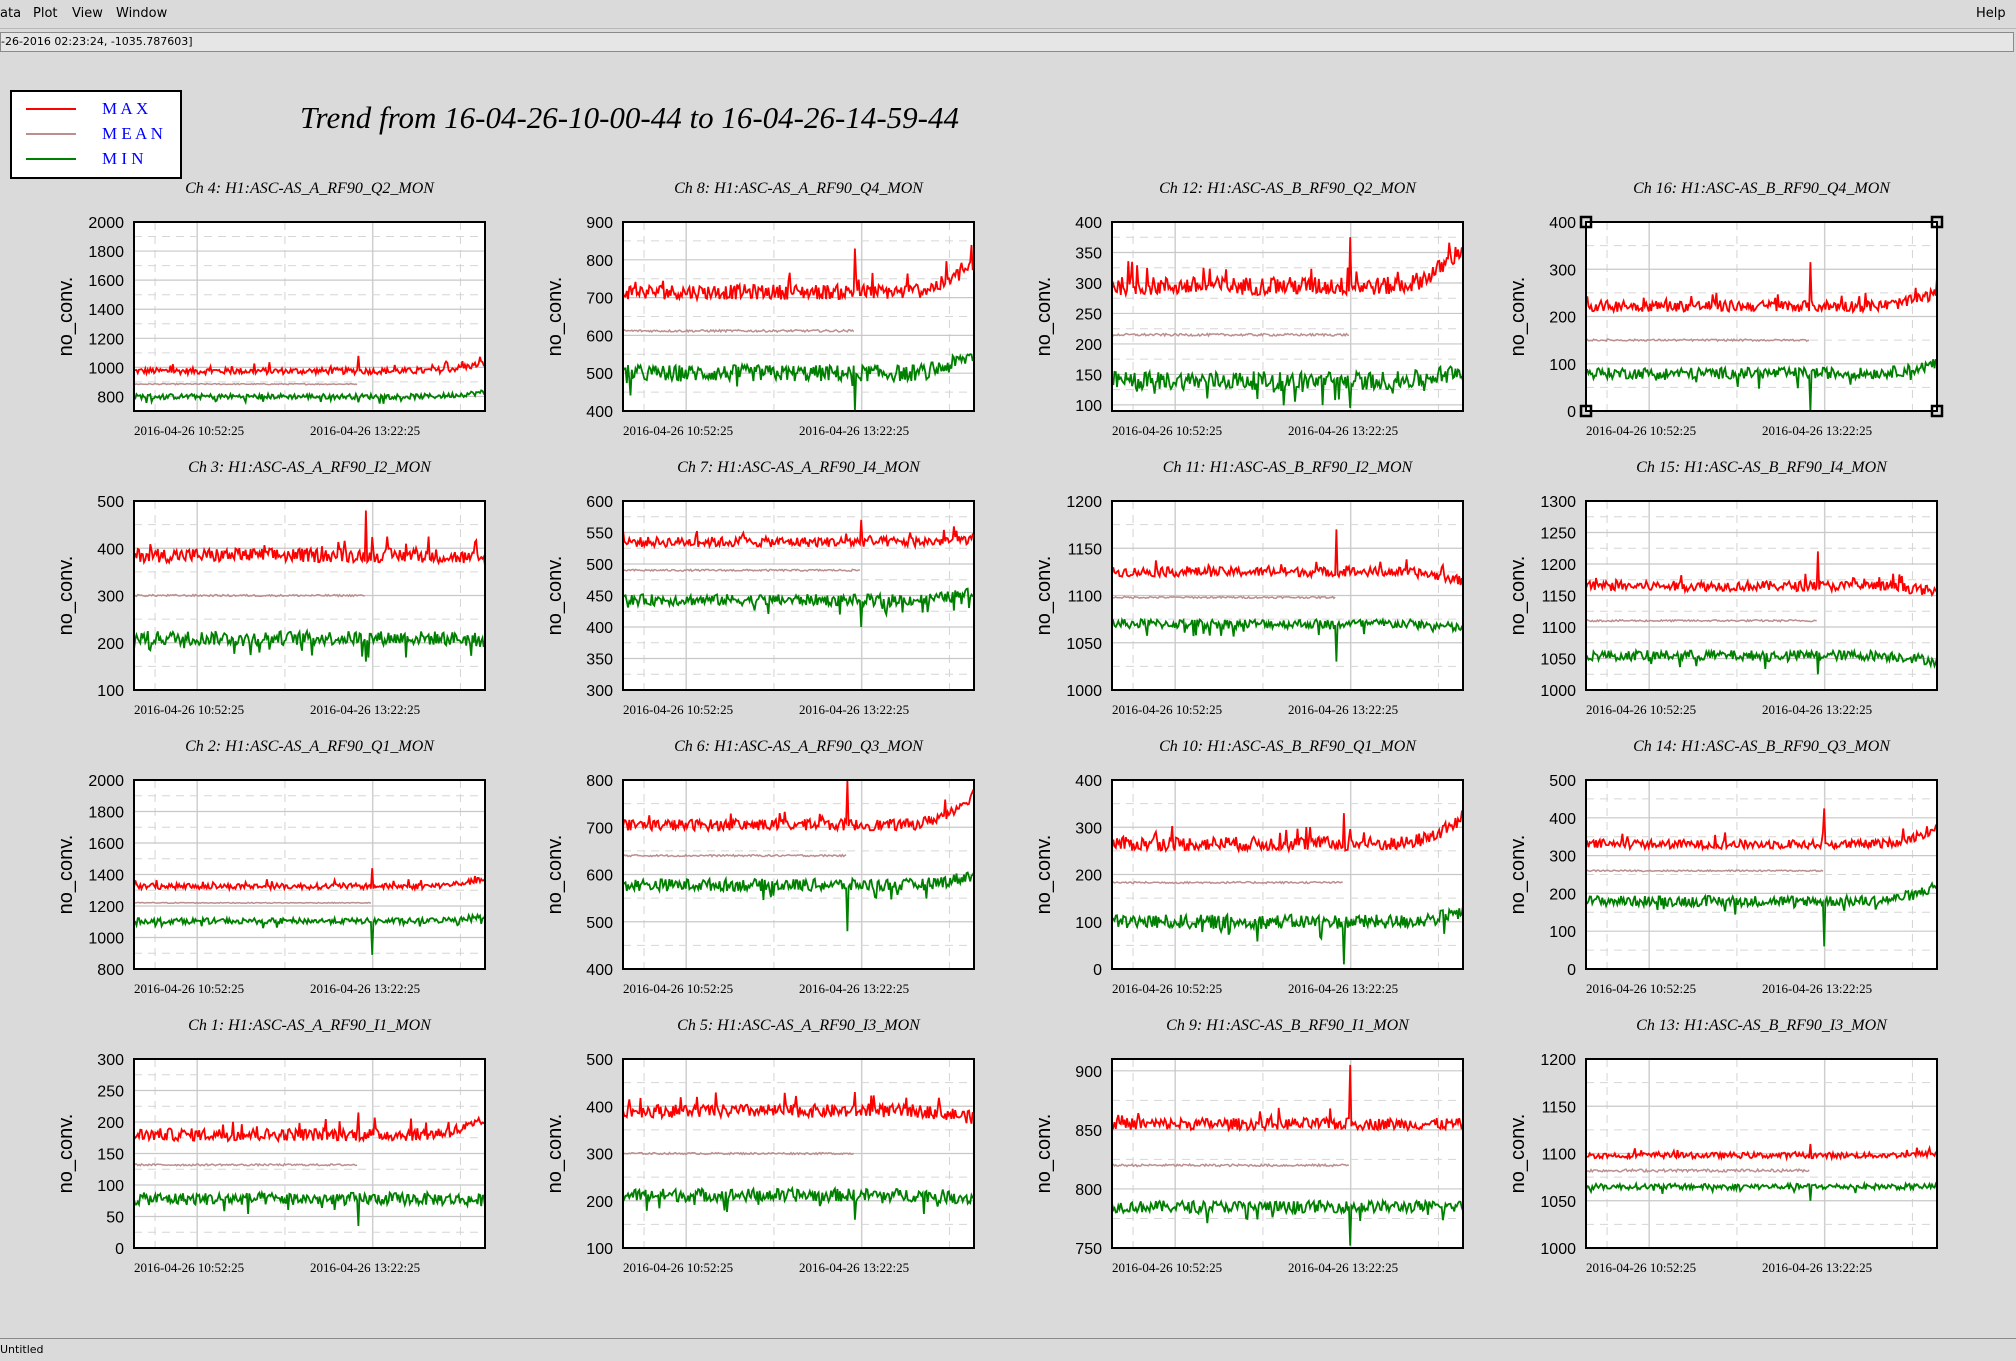 This screenshot has width=2016, height=1361. I want to click on chart-title: Ch 1: H1:ASC-AS_A_RF90_I1_MON, so click(310, 1025).